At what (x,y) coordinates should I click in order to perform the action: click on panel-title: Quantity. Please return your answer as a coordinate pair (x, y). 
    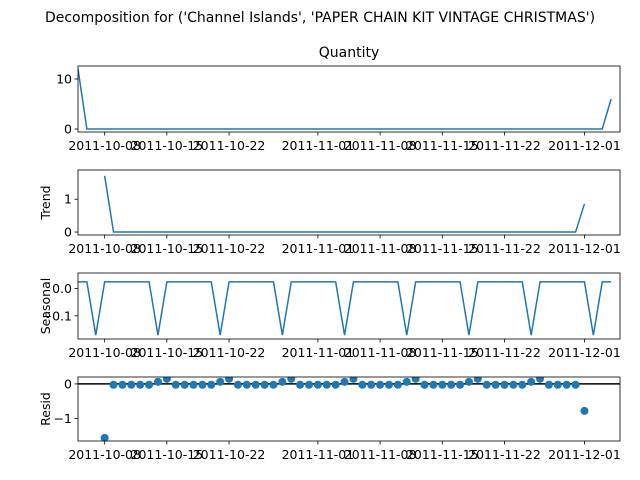
    Looking at the image, I should click on (349, 53).